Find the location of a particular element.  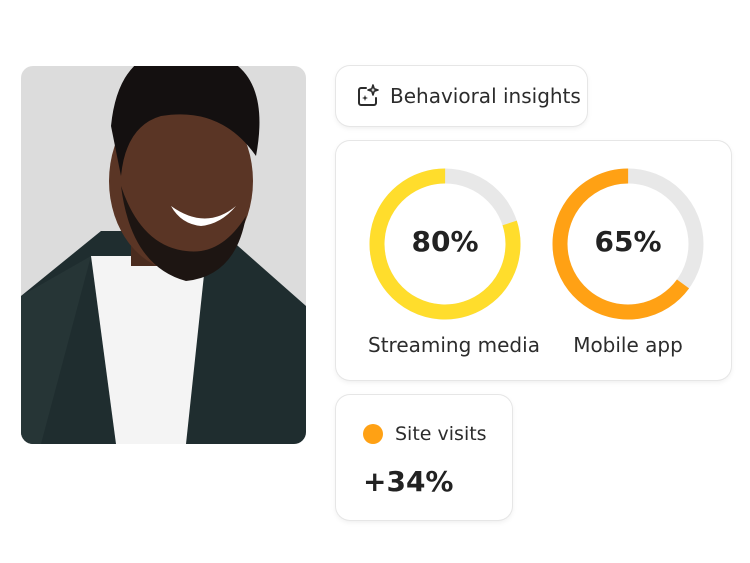

sparkle-image-icon is located at coordinates (368, 95).